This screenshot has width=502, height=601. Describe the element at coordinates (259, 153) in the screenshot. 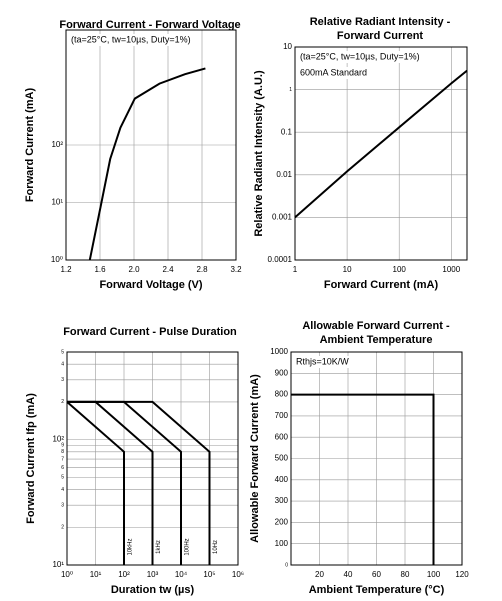

I see `y-axis-label: Relative Radiant Intensity (A.U.)` at that location.